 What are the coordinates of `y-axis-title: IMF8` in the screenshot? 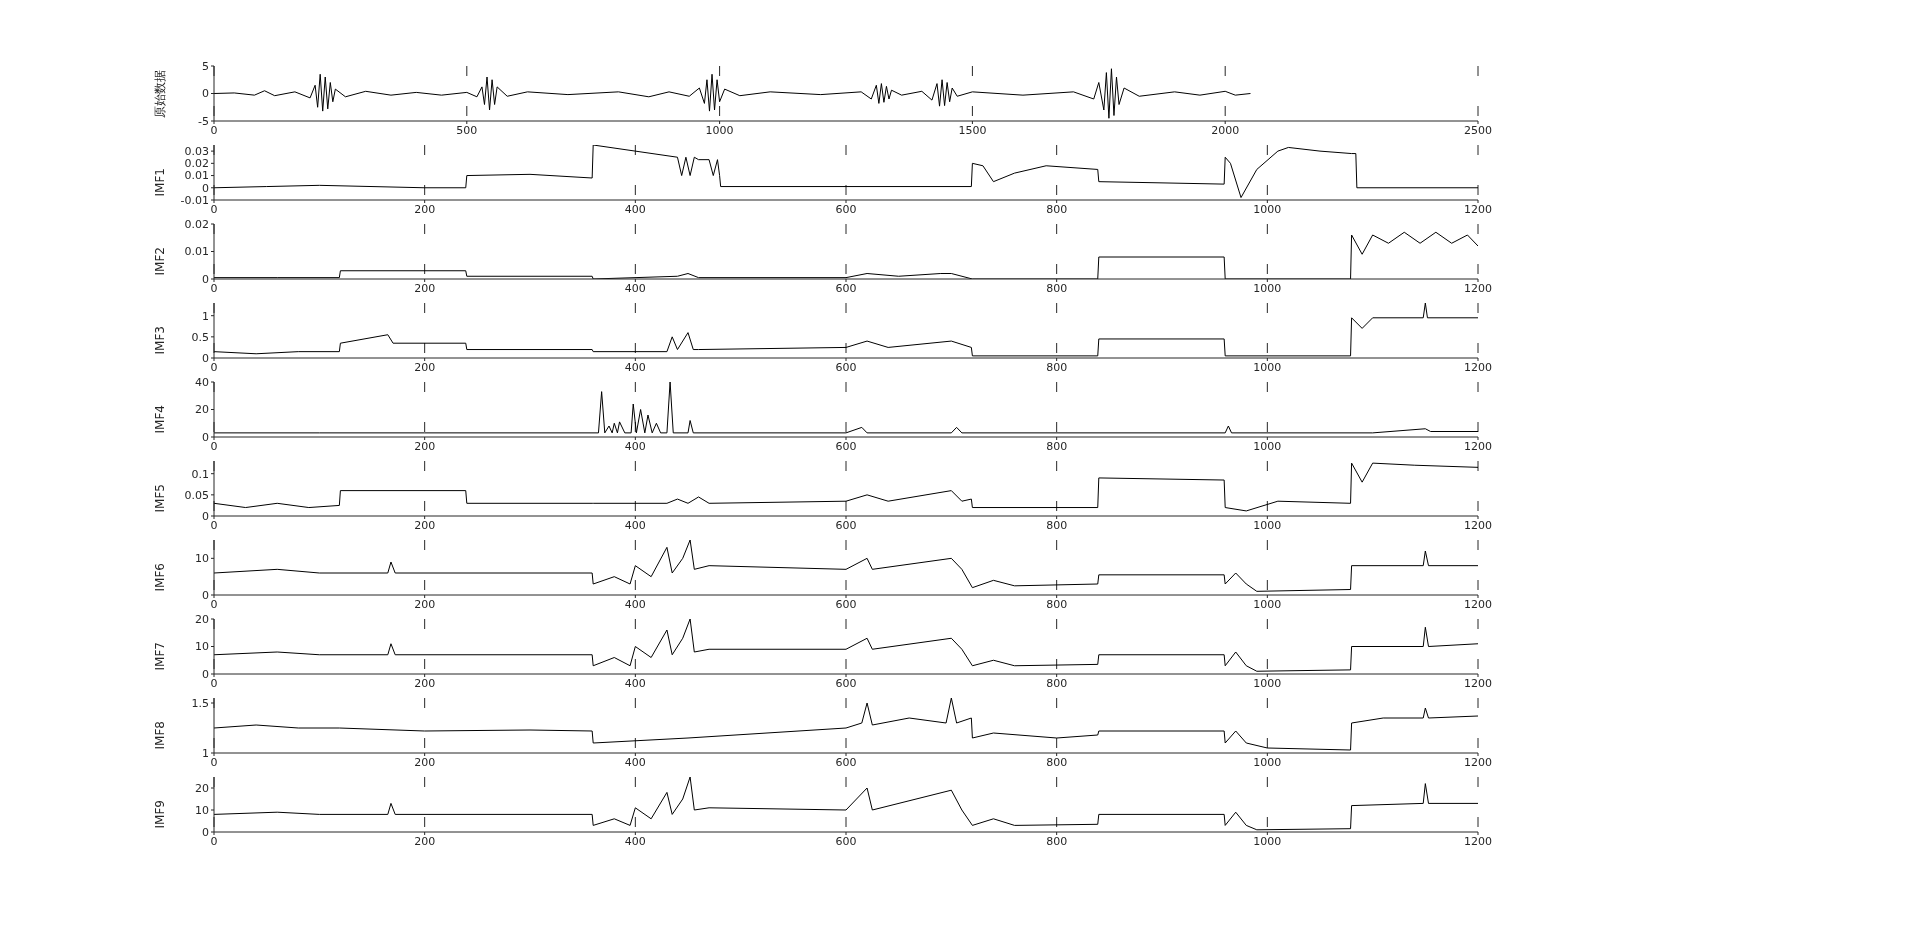 It's located at (160, 735).